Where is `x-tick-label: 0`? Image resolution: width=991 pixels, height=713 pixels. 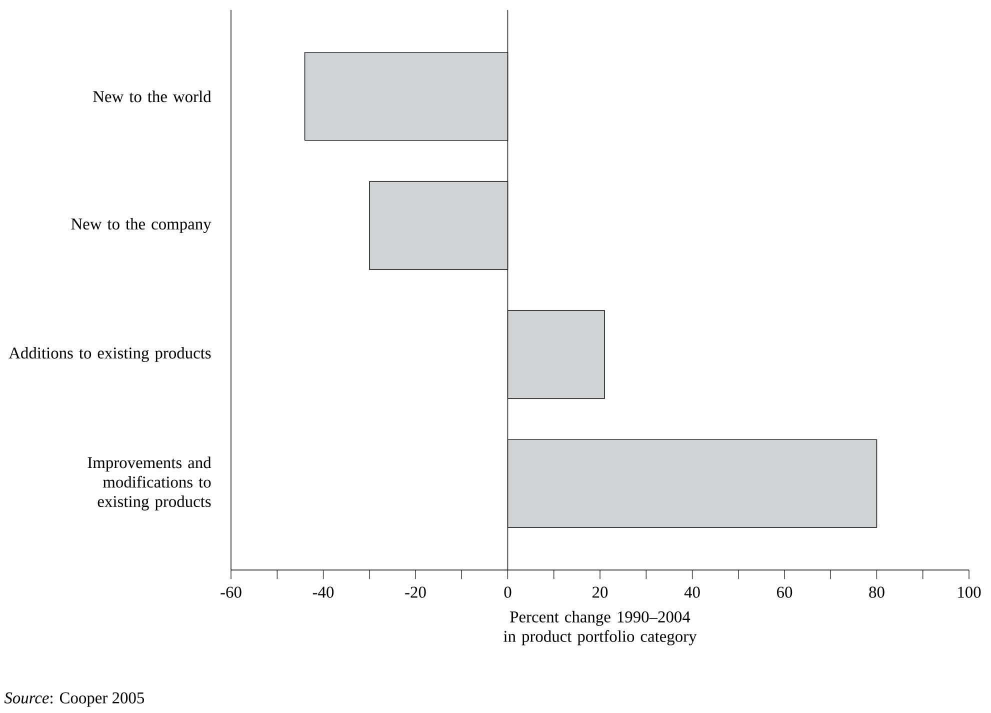 x-tick-label: 0 is located at coordinates (508, 592).